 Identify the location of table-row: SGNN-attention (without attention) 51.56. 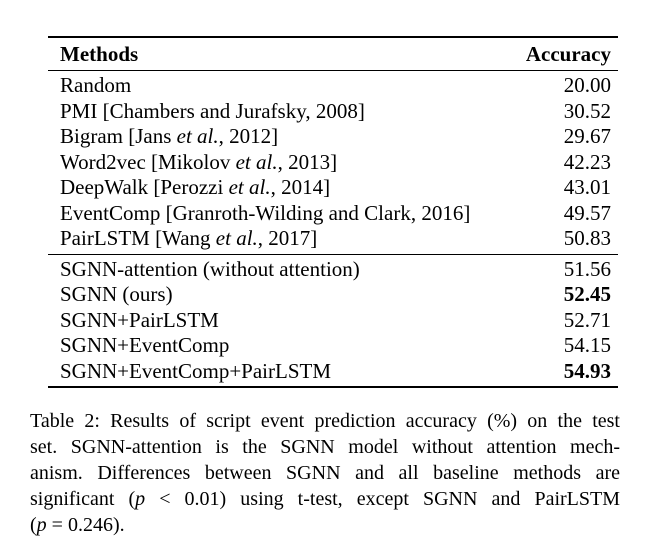
(333, 268).